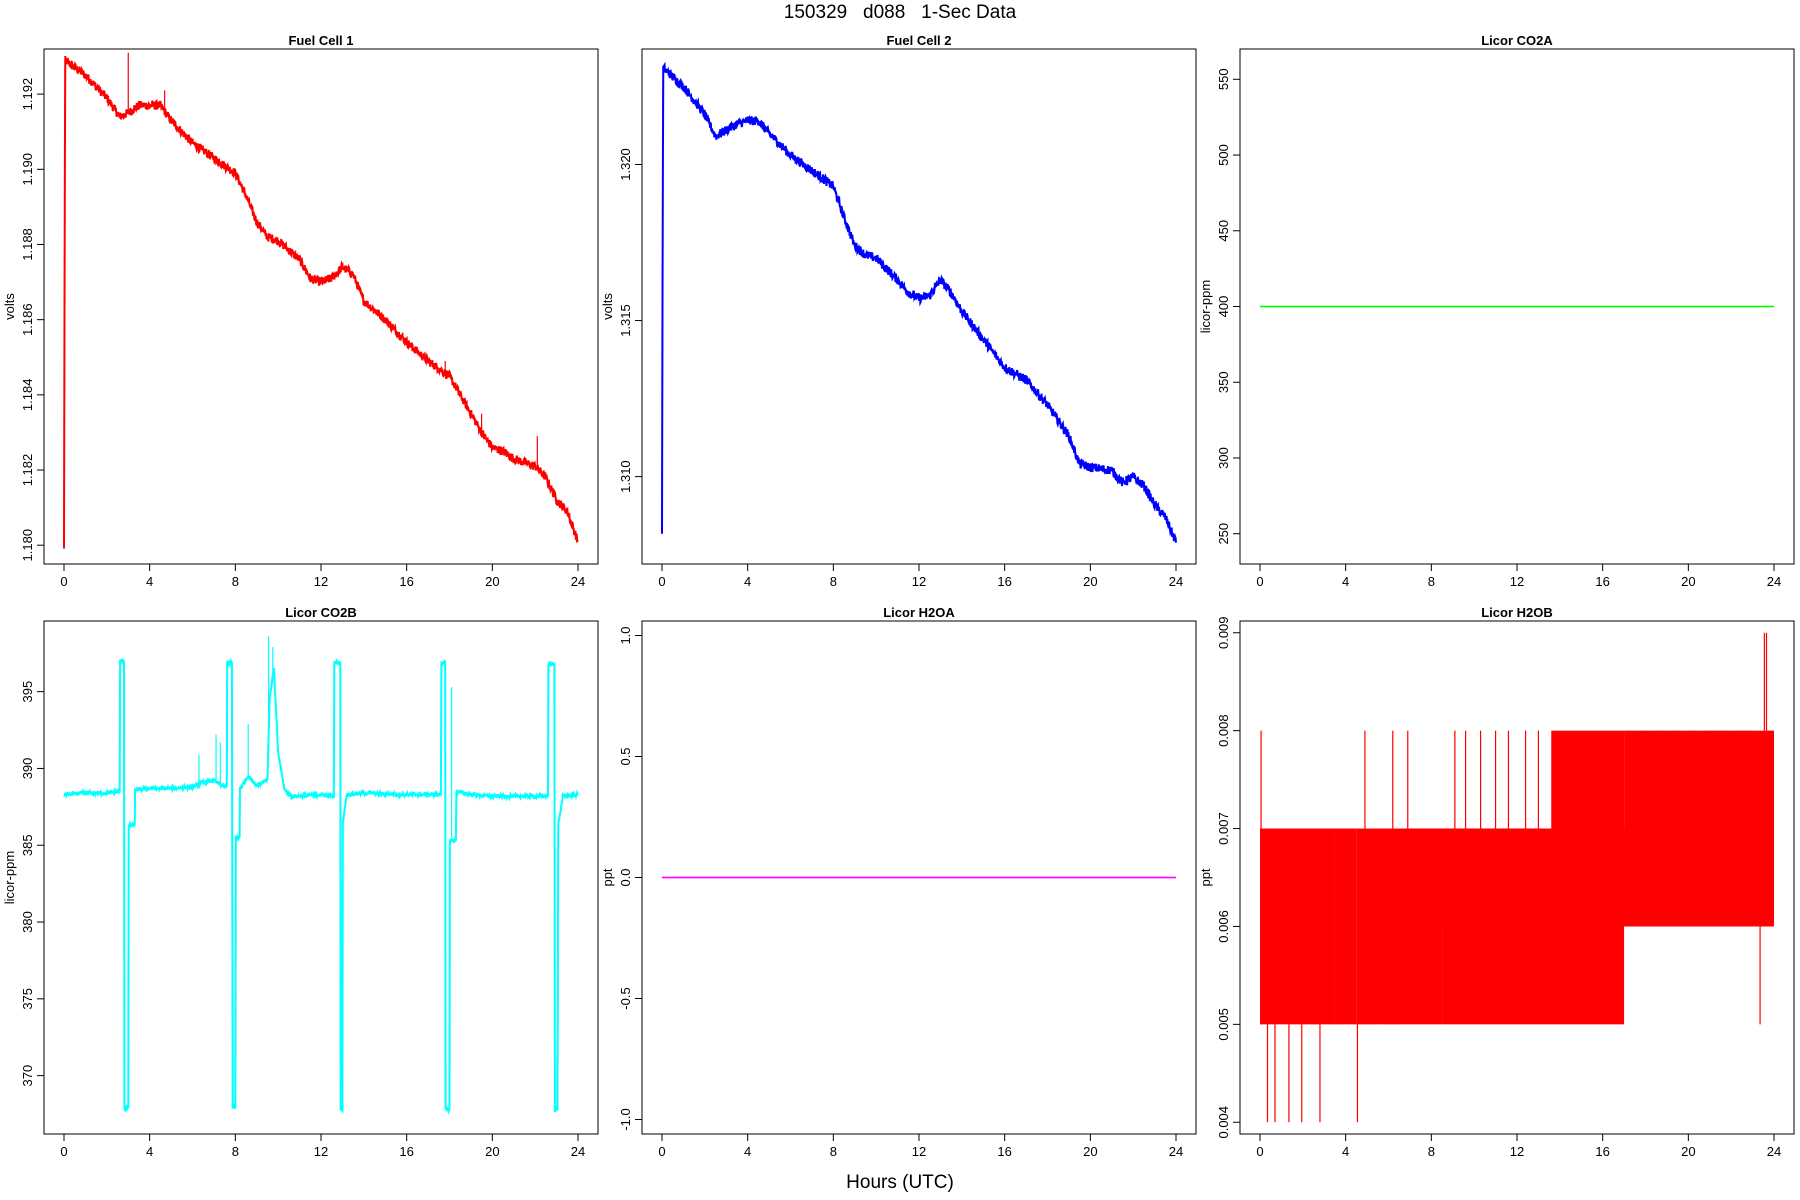 Image resolution: width=1800 pixels, height=1200 pixels. What do you see at coordinates (1223, 926) in the screenshot?
I see `y-tick-label: 0.006` at bounding box center [1223, 926].